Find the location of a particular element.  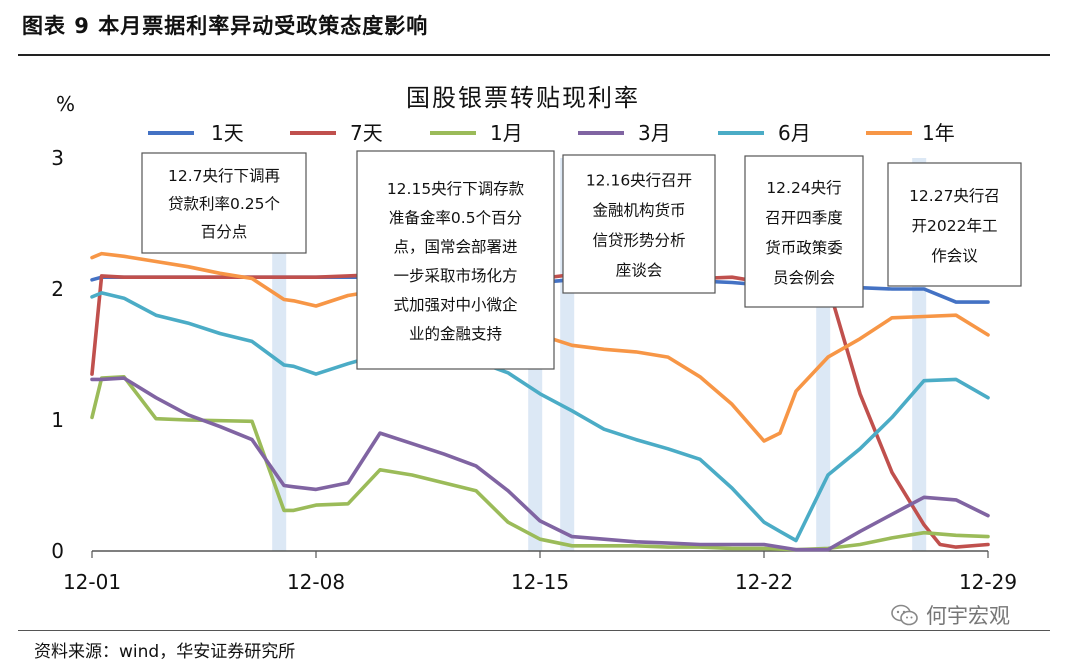

top-rule is located at coordinates (534, 55).